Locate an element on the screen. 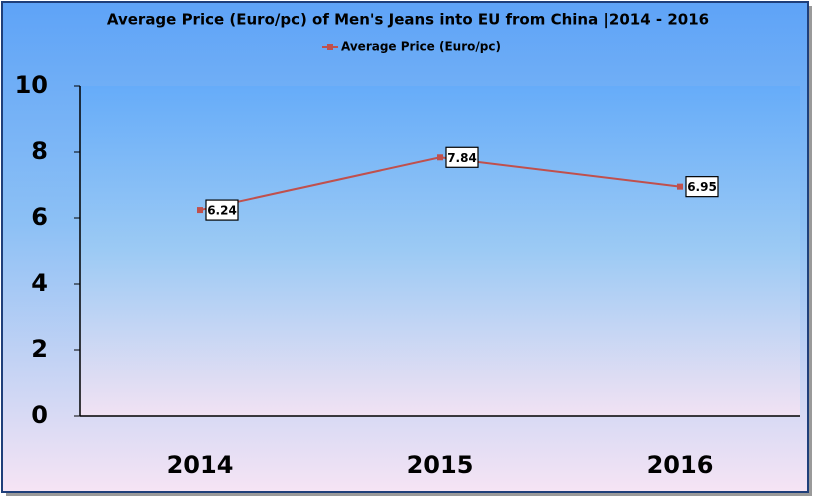 The width and height of the screenshot is (820, 500). data-label: 7.84 is located at coordinates (462, 158).